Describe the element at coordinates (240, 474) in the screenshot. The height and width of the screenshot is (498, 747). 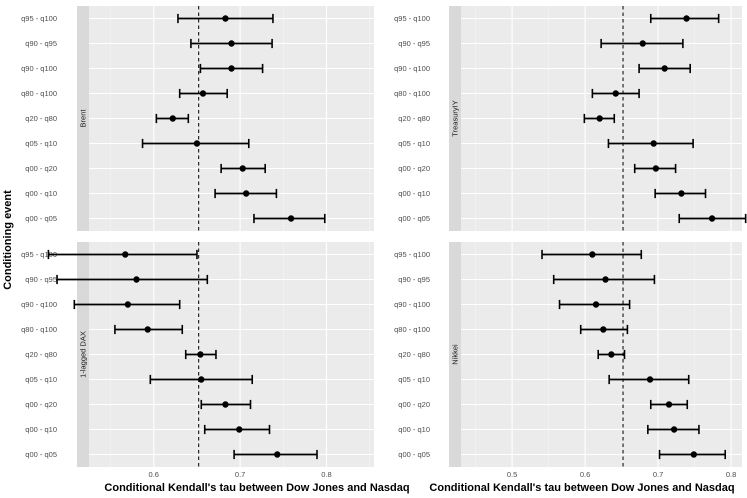
I see `x-tick-label: 0.7` at that location.